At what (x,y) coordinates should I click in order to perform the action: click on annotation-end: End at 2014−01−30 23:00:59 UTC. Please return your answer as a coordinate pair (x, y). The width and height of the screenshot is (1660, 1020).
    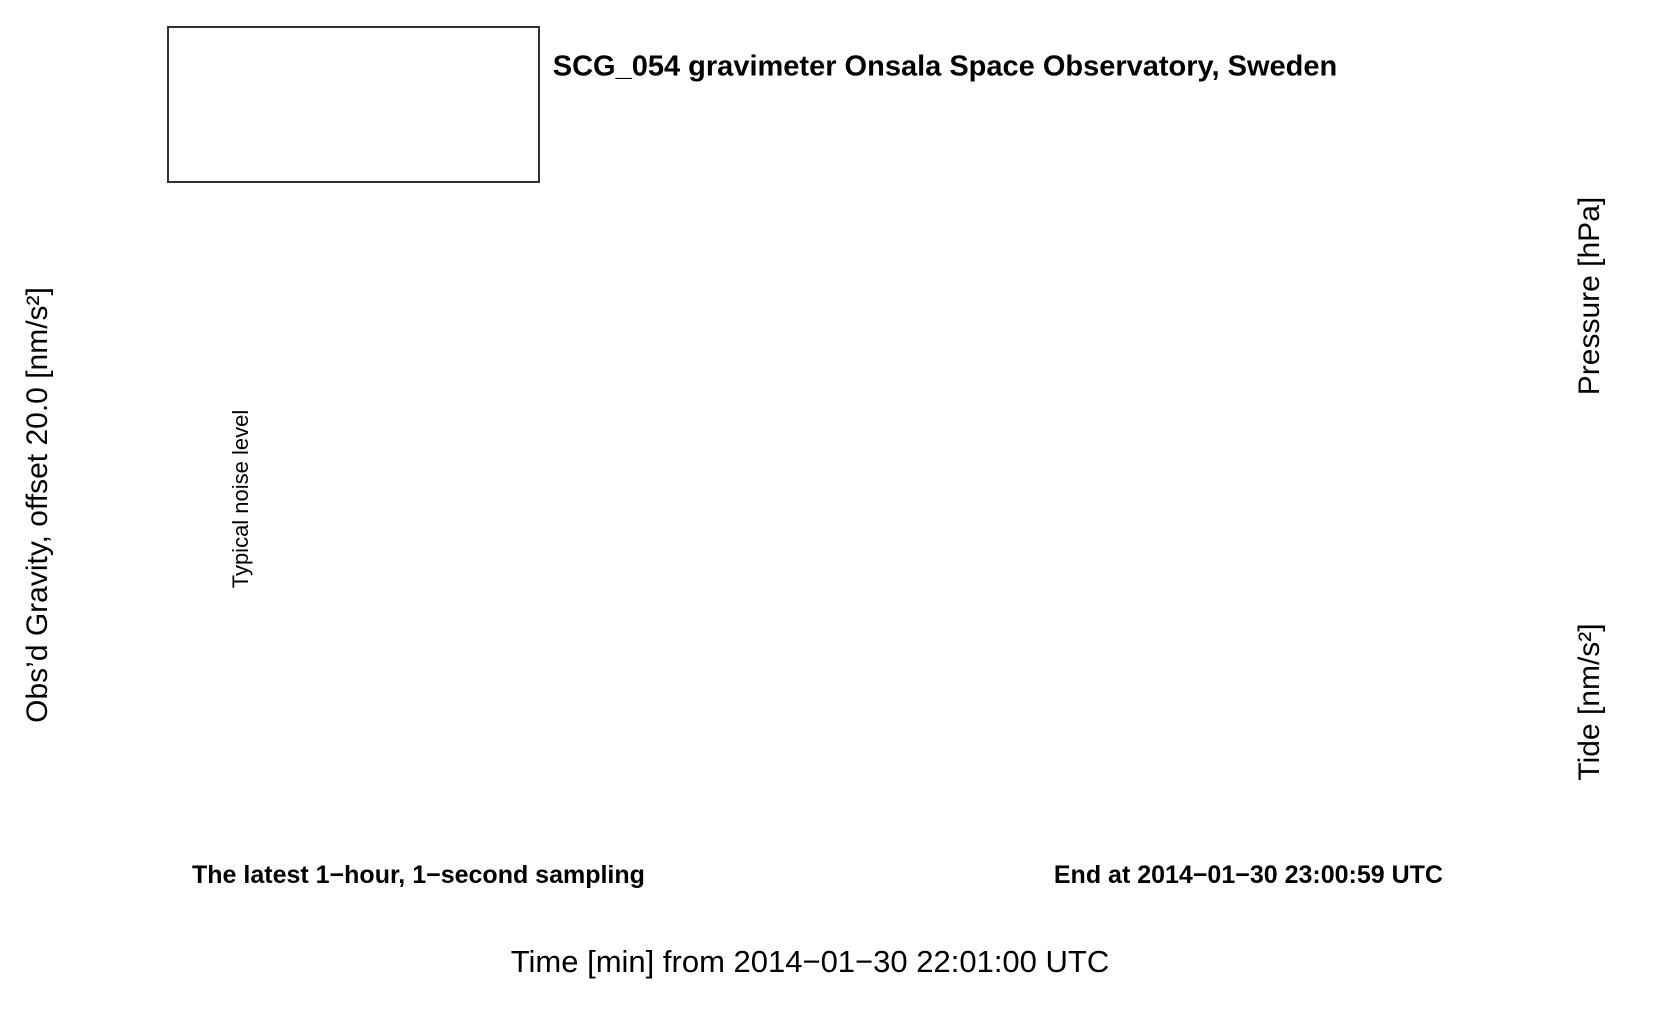
    Looking at the image, I should click on (1248, 875).